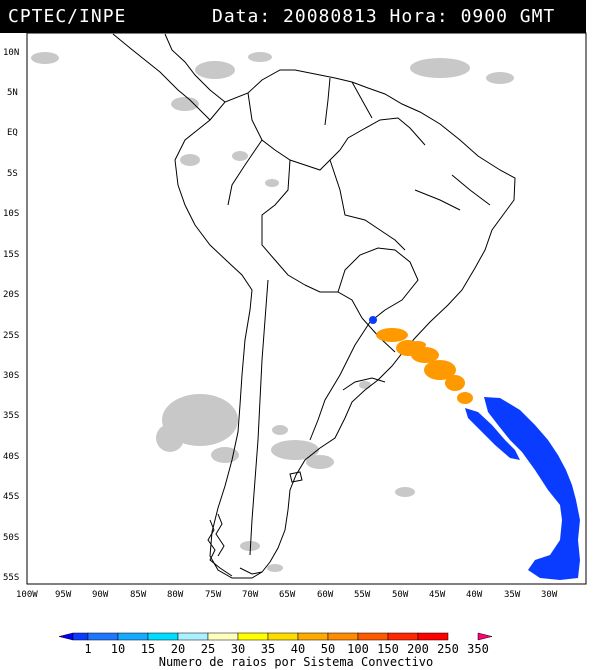 This screenshot has height=670, width=600. I want to click on colorbar-label: 40, so click(298, 649).